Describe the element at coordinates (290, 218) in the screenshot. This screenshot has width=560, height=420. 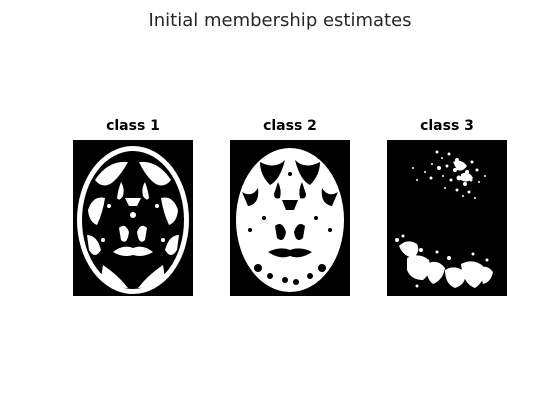
I see `class-2-membership-image` at that location.